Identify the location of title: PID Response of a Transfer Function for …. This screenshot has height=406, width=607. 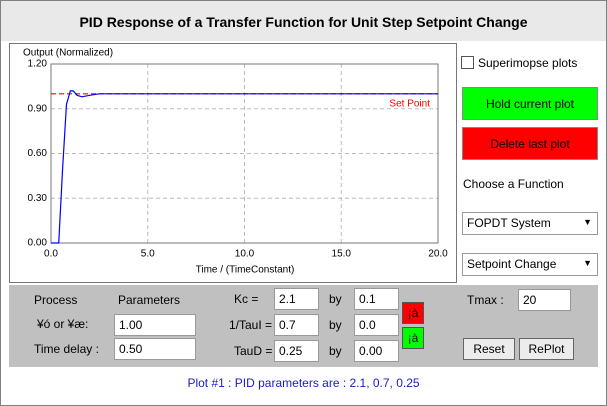
(303, 22).